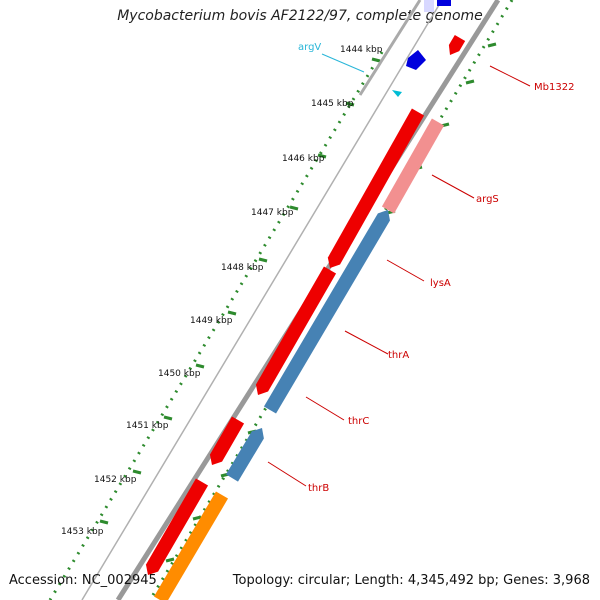  I want to click on gene-label-mb1322: Mb1322, so click(554, 87).